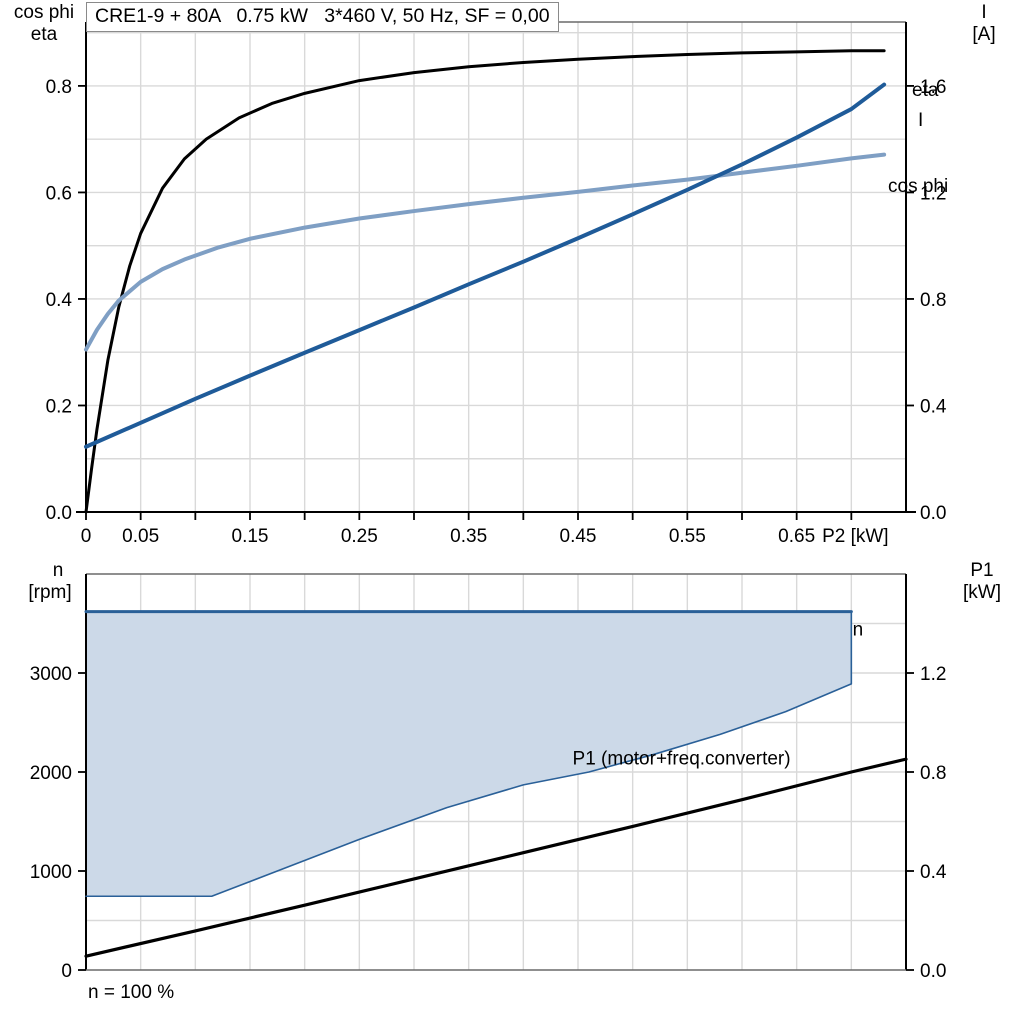 Image resolution: width=1024 pixels, height=1024 pixels. I want to click on right-axis-label-2: [A], so click(983, 34).